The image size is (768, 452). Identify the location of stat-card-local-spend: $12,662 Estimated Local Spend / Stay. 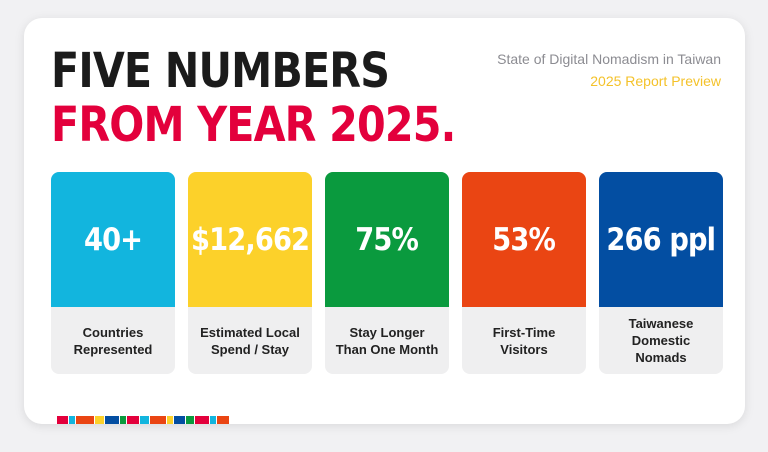
(250, 273).